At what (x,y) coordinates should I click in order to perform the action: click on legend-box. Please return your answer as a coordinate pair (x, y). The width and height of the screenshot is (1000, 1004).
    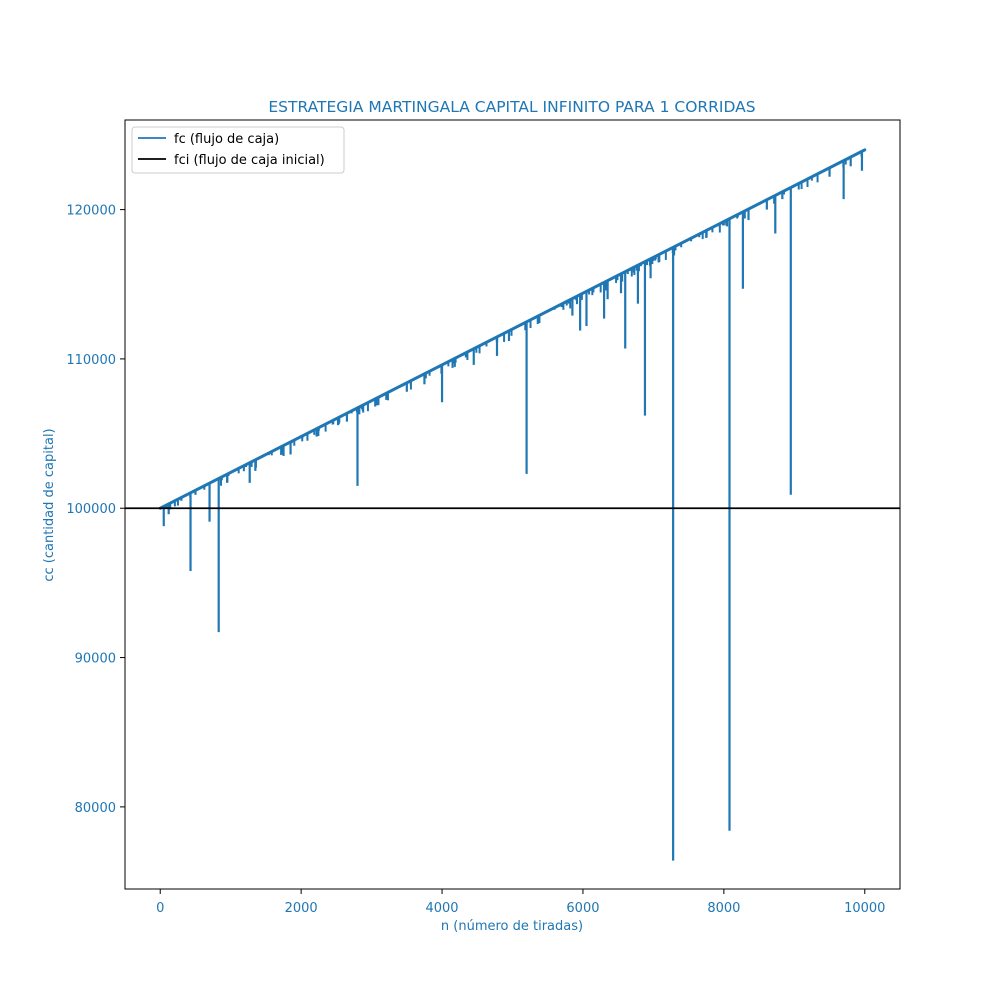
    Looking at the image, I should click on (238, 150).